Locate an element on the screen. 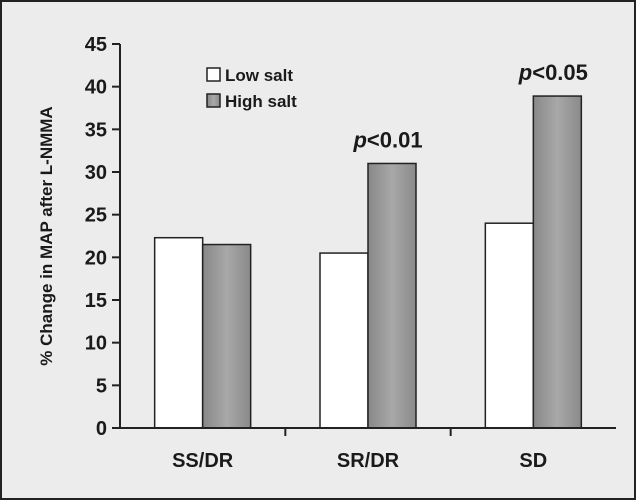 This screenshot has width=636, height=503. legend-swatch-high-salt is located at coordinates (213, 100).